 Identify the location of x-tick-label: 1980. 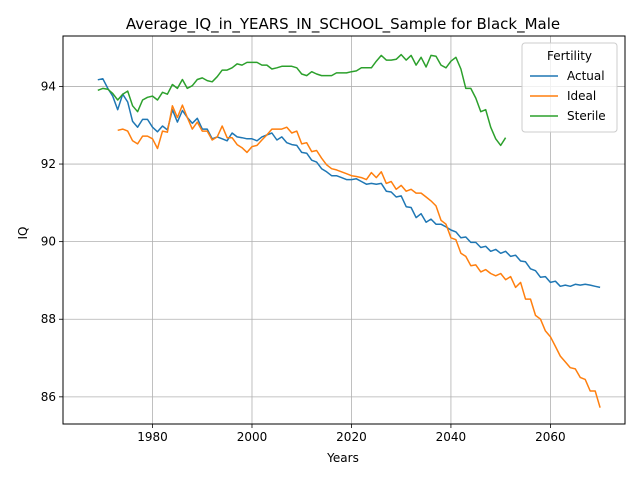
(152, 437).